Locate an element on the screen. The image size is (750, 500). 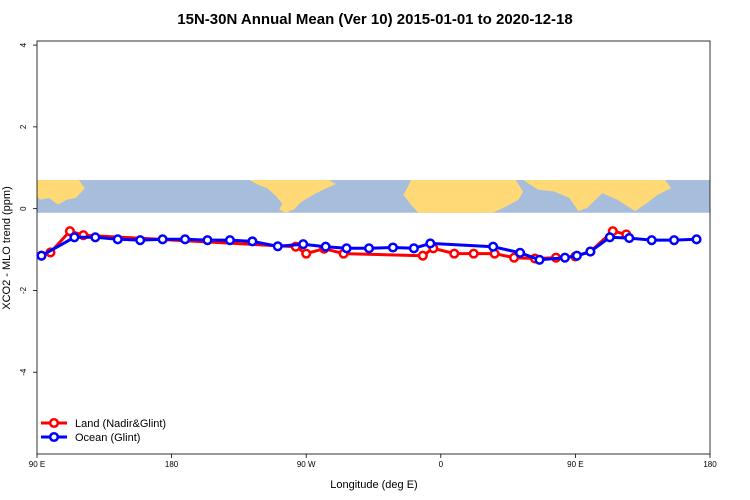
y-tick-label: -4 is located at coordinates (23, 372).